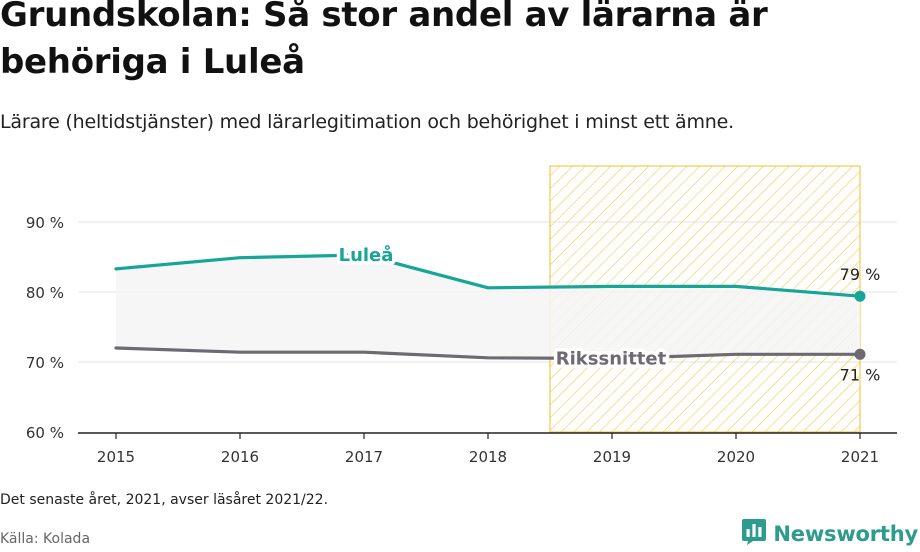 The height and width of the screenshot is (552, 920). Describe the element at coordinates (45, 539) in the screenshot. I see `source-note: Källa: Kolada` at that location.